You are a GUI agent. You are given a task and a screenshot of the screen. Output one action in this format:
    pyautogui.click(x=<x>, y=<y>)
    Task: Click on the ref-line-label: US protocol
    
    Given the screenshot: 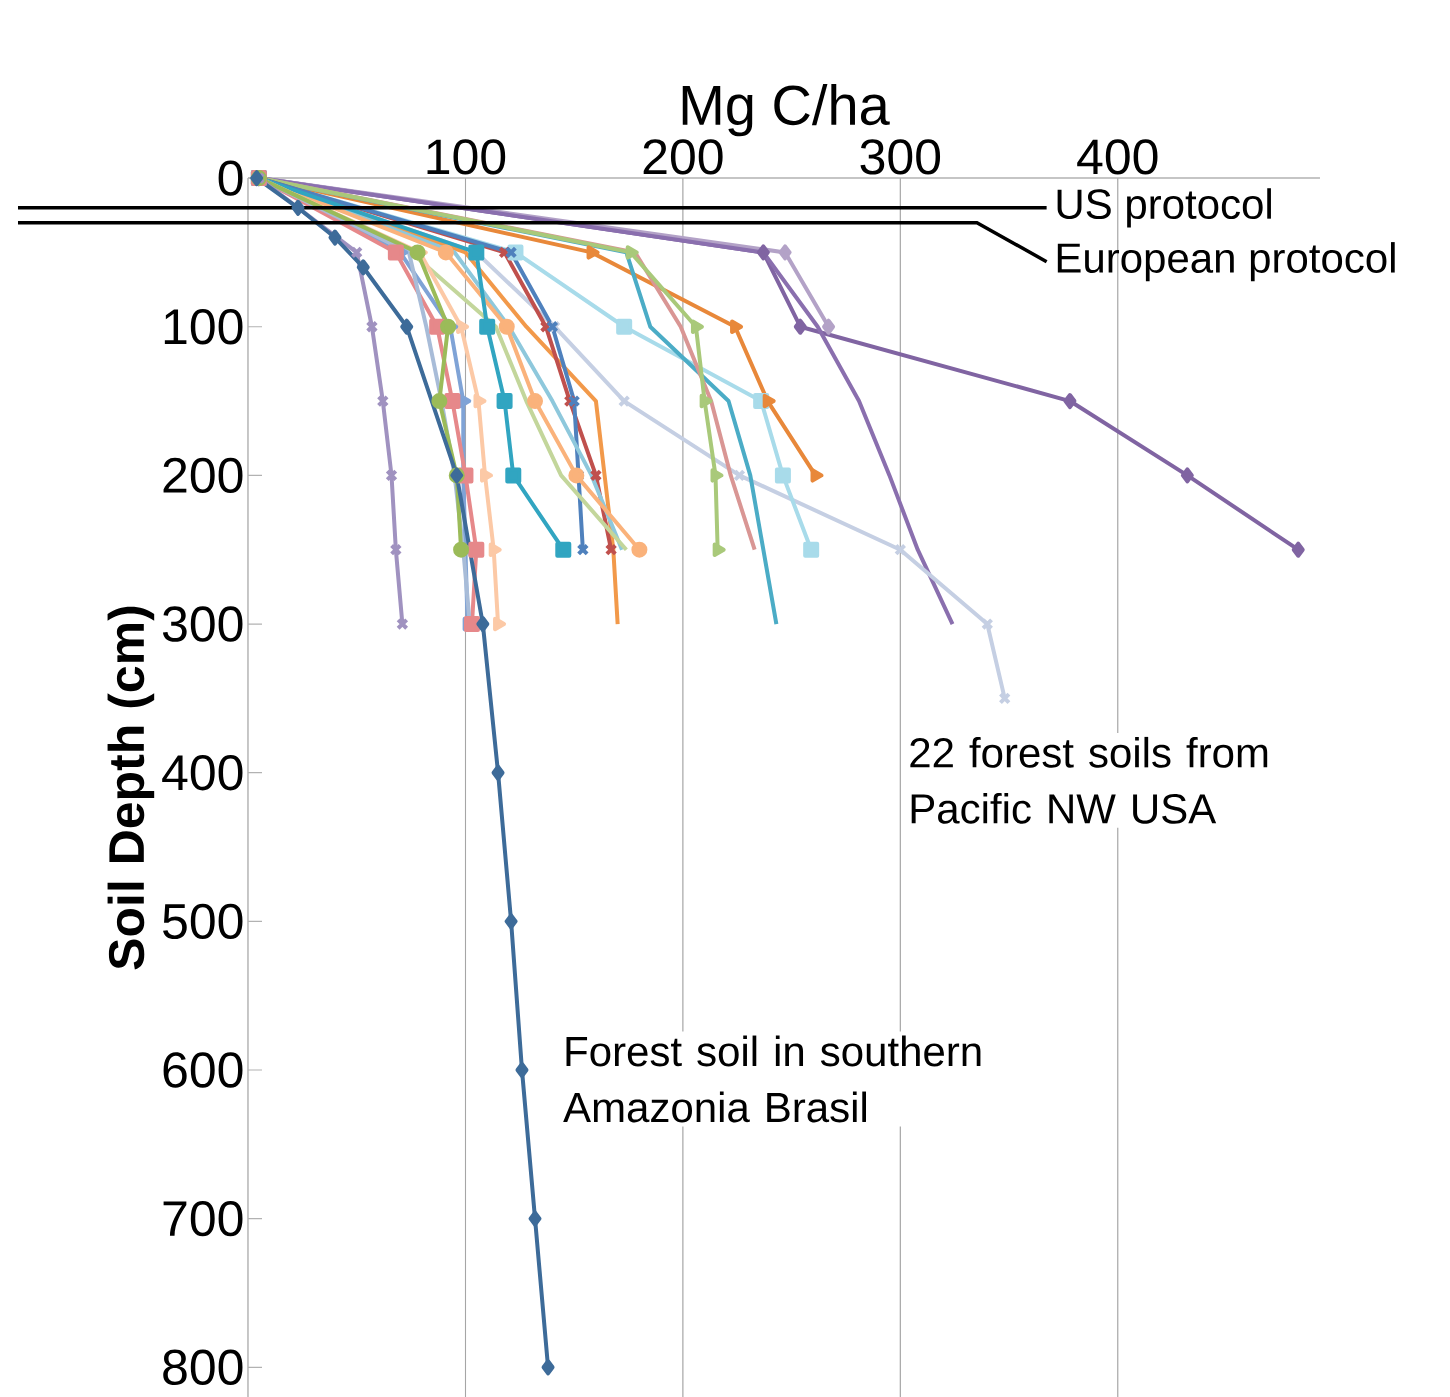 What is the action you would take?
    pyautogui.click(x=1164, y=208)
    